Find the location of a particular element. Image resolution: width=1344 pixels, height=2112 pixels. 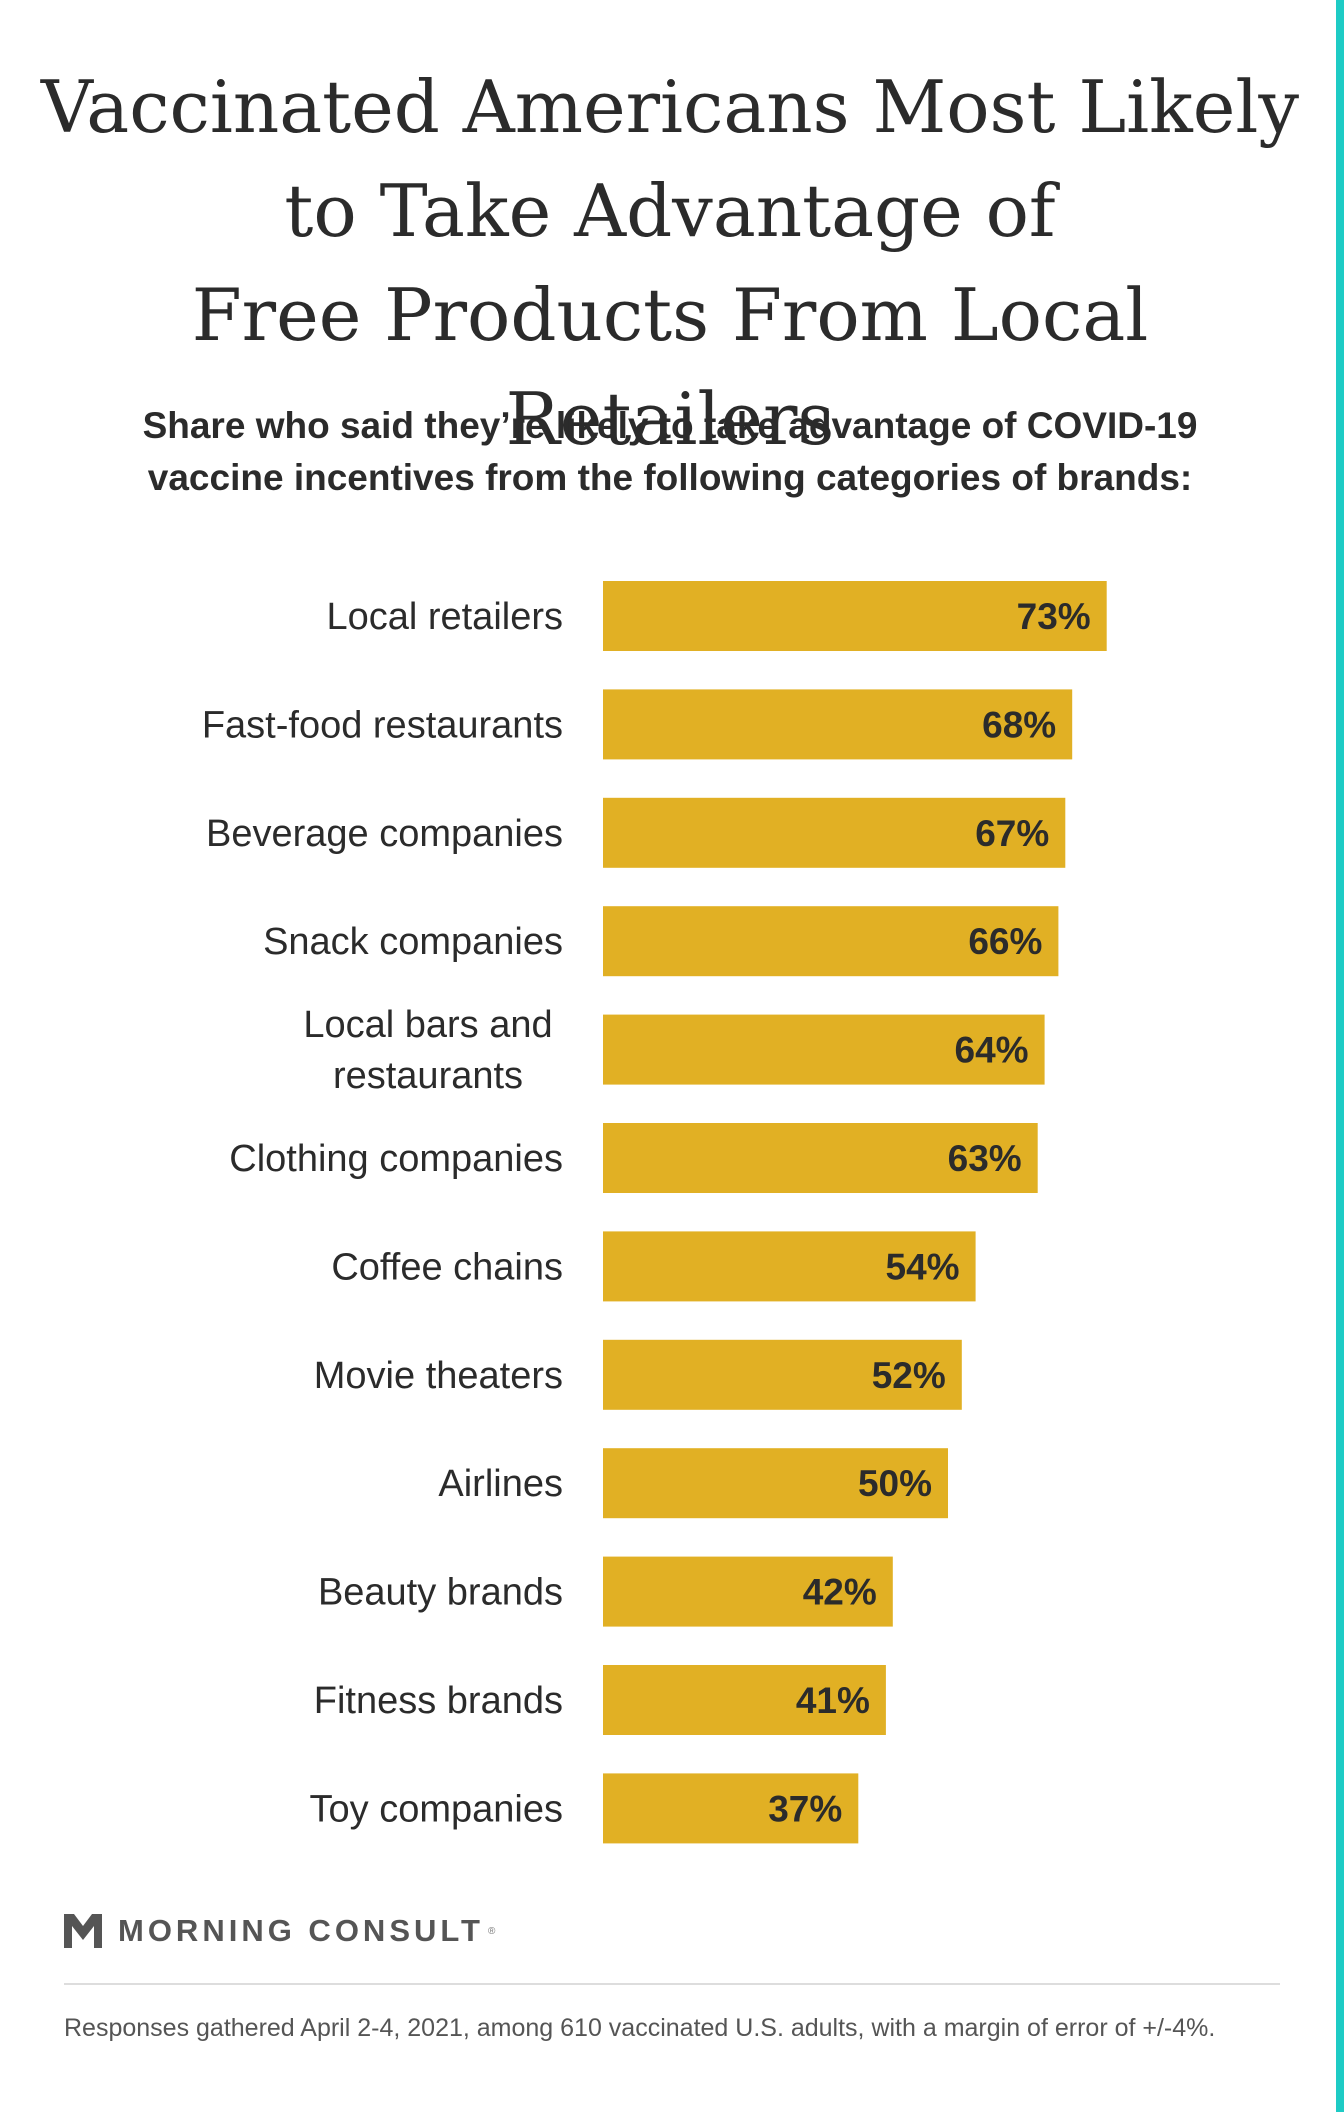

bar-value-label: 66% is located at coordinates (1005, 941).